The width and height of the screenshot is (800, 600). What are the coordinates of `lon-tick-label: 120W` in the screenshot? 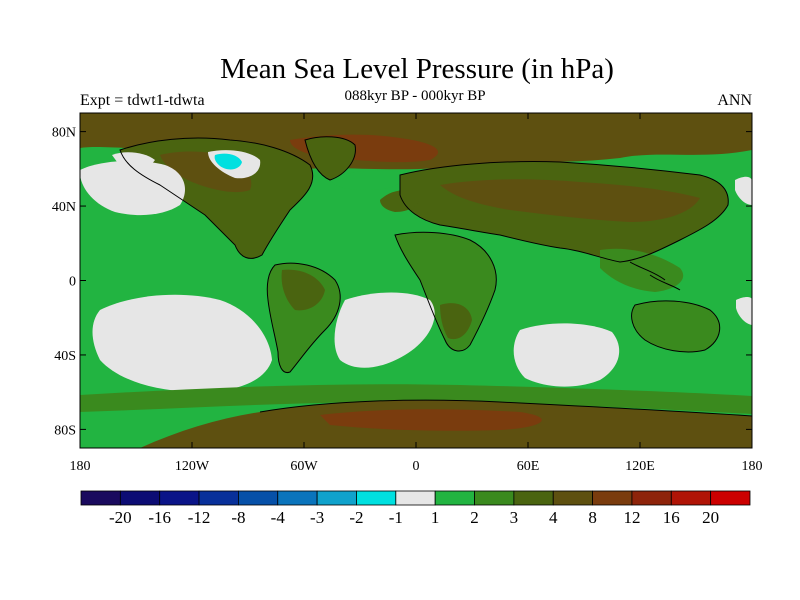 It's located at (192, 466).